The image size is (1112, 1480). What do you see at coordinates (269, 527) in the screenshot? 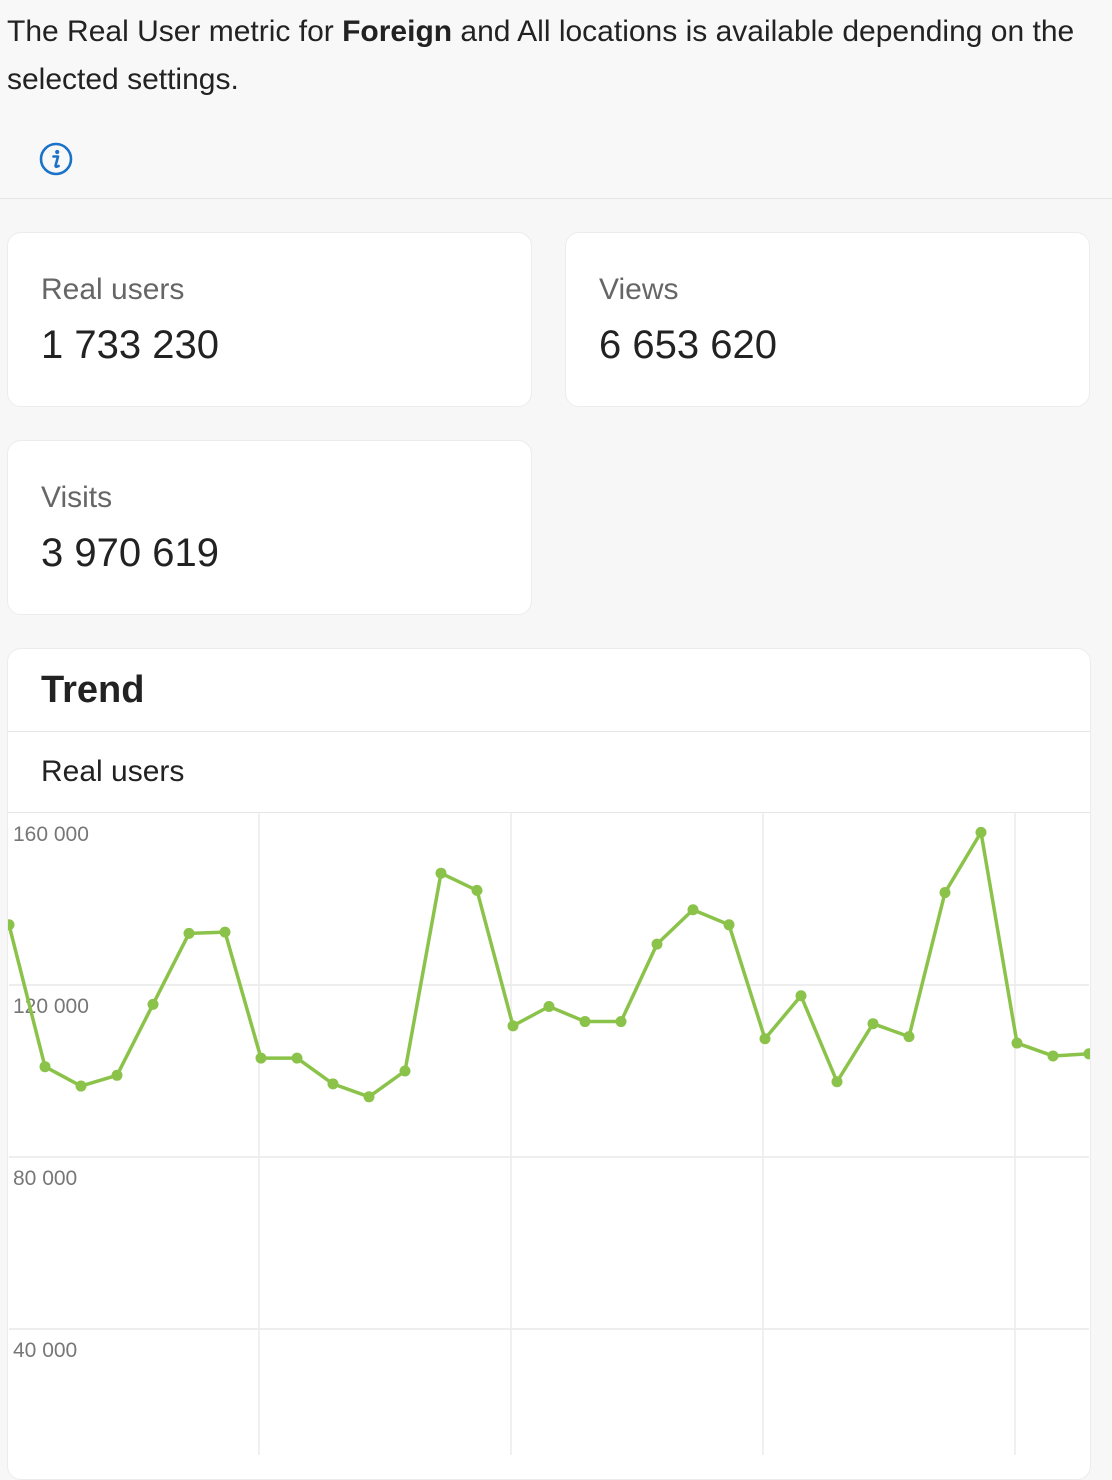
I see `metric-card-visits: Visits 3 970 619` at bounding box center [269, 527].